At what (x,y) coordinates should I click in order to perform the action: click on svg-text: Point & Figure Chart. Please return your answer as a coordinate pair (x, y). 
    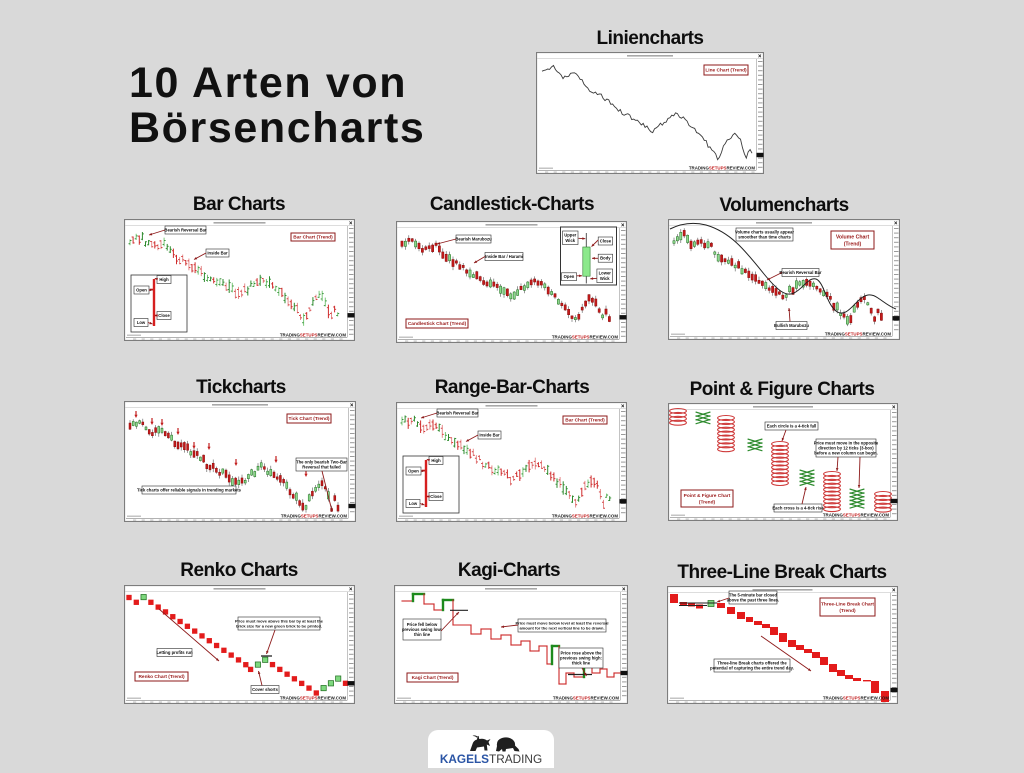
    Looking at the image, I should click on (707, 496).